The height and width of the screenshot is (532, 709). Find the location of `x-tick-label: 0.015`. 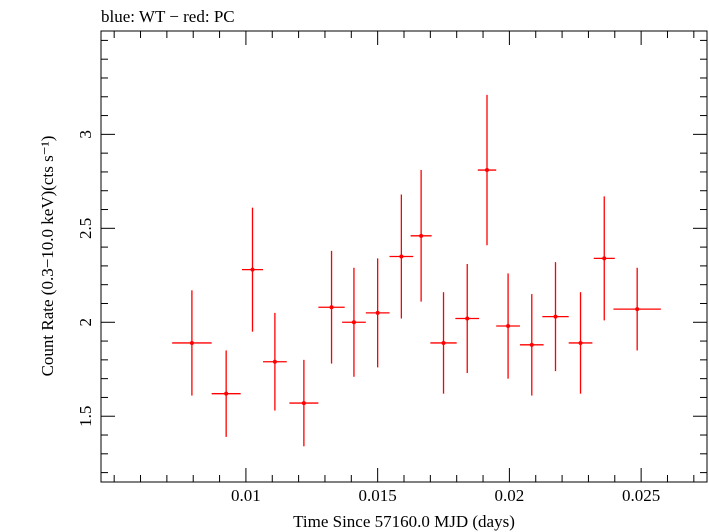

x-tick-label: 0.015 is located at coordinates (378, 495).